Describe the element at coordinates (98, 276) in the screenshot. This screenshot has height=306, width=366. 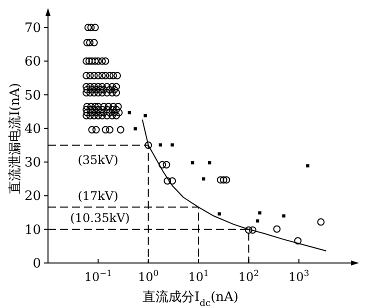
I see `x-tick-label: 10$^{−1}$` at that location.